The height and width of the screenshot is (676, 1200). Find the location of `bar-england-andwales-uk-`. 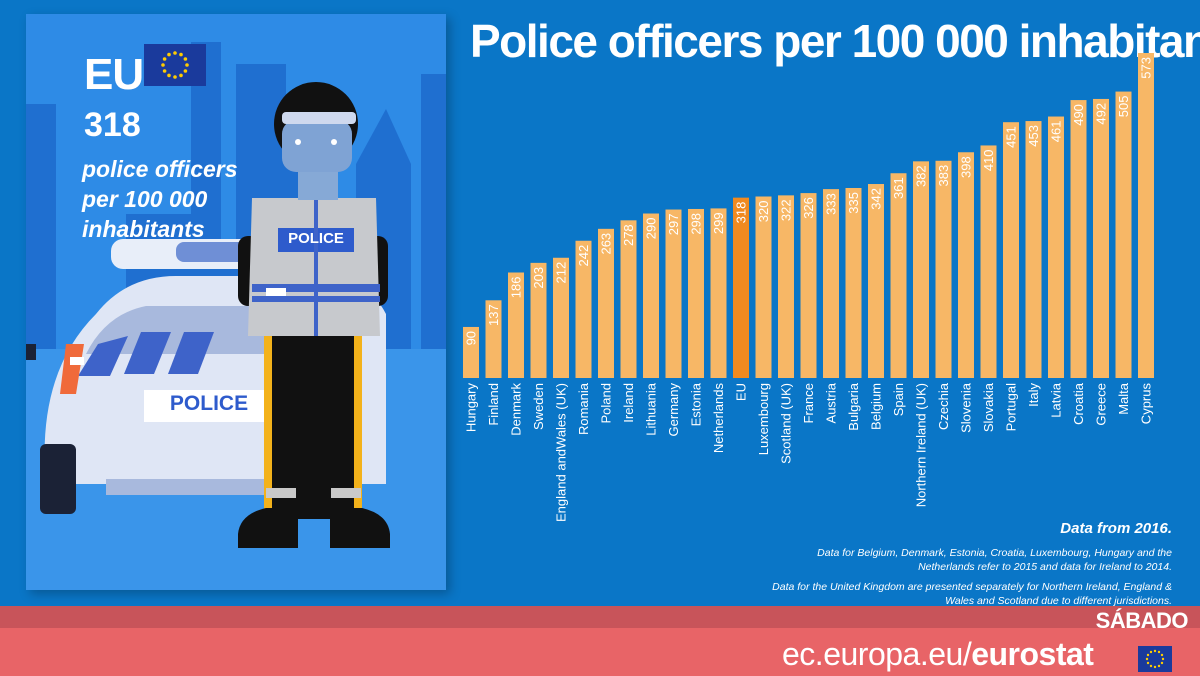

bar-england-andwales-uk- is located at coordinates (561, 317).